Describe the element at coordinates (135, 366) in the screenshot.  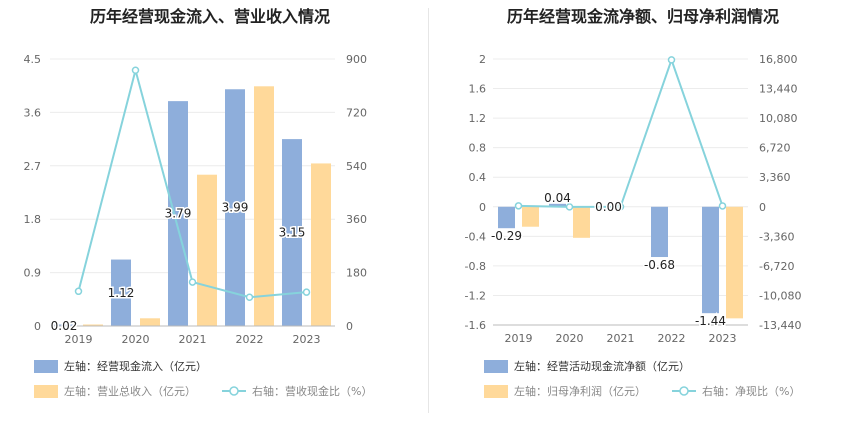
I see `legend-label: 左轴：经营现金流入（亿元）` at that location.